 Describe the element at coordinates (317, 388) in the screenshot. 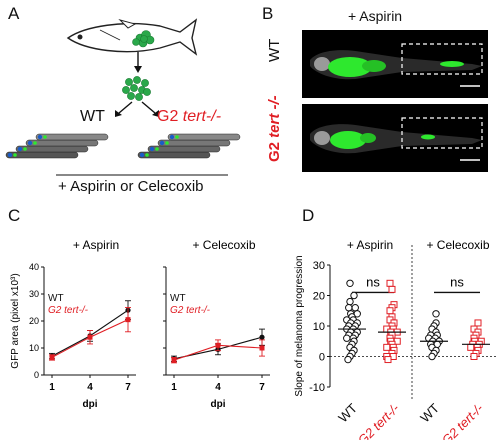

I see `y-tick-label: -10` at that location.